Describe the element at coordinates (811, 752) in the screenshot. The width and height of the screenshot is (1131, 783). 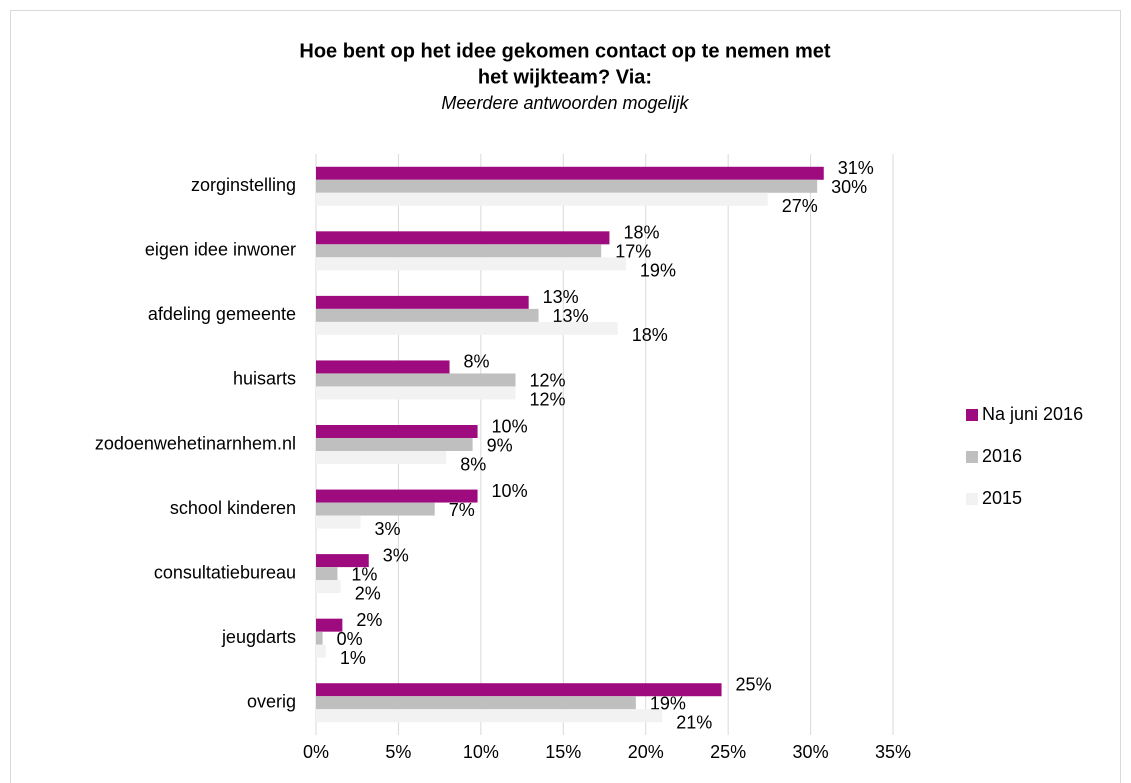
I see `x-tick-label: 30%` at that location.